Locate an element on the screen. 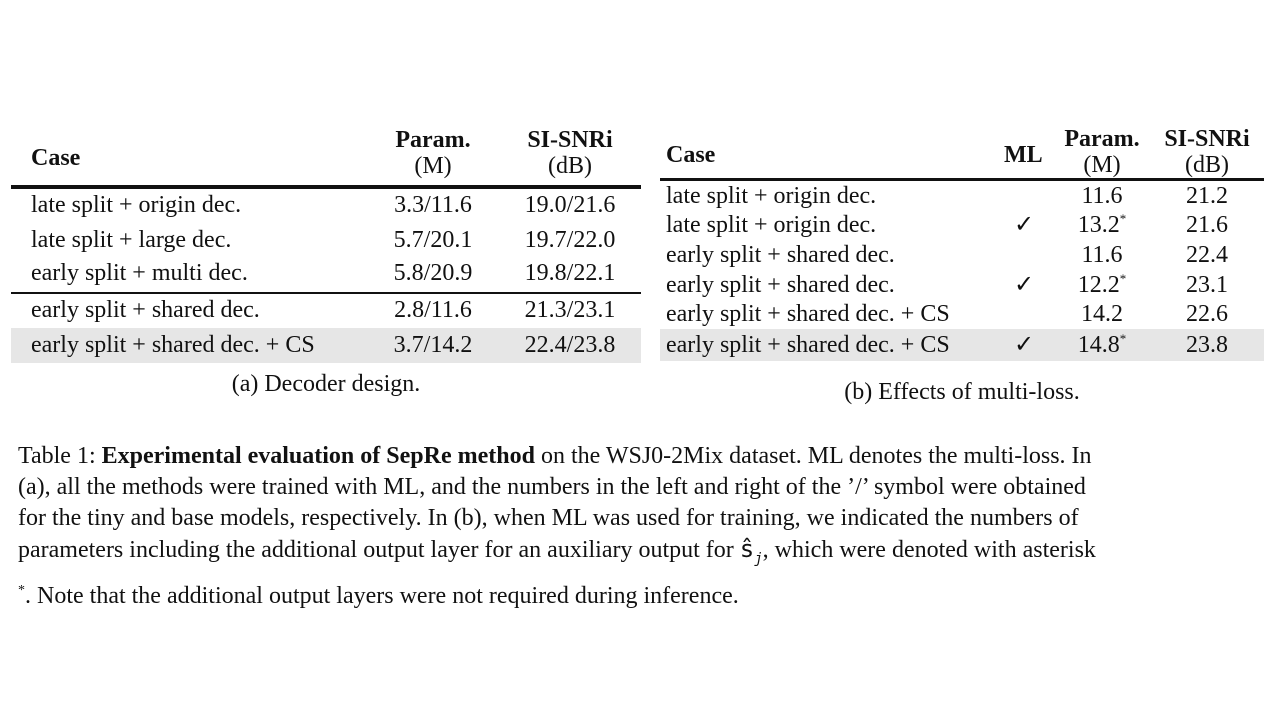  table-a-cell-case: early split + shared dec. + CS is located at coordinates (173, 345).